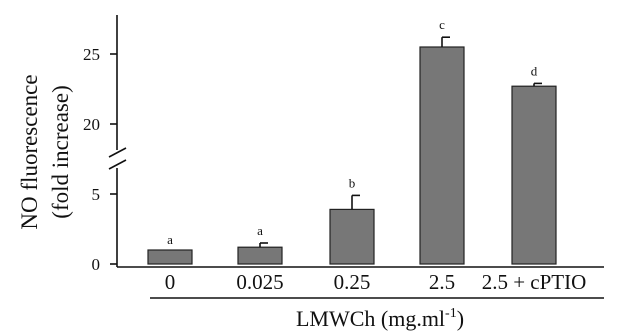 The height and width of the screenshot is (333, 621). What do you see at coordinates (370, 318) in the screenshot?
I see `x-axis-label-main: LMWCh (mg.ml` at bounding box center [370, 318].